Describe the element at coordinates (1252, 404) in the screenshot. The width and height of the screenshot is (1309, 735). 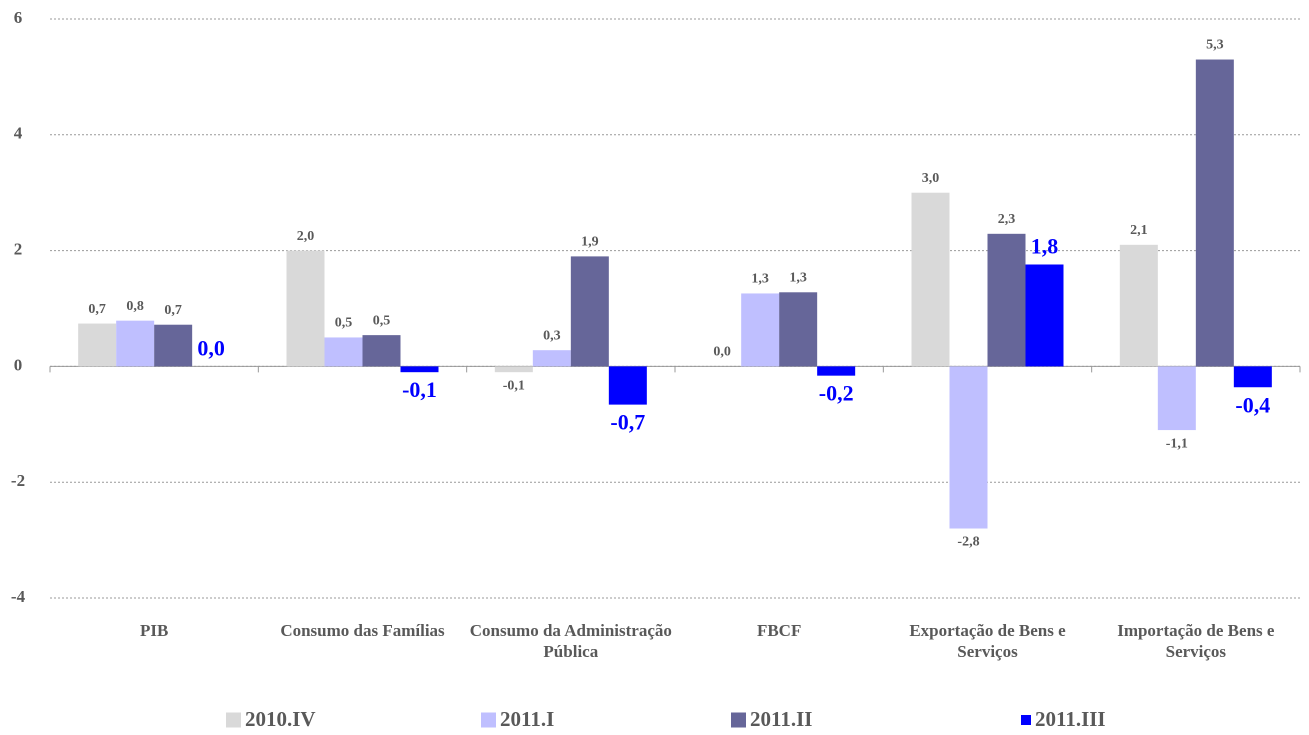
I see `data-label: -0,4` at that location.